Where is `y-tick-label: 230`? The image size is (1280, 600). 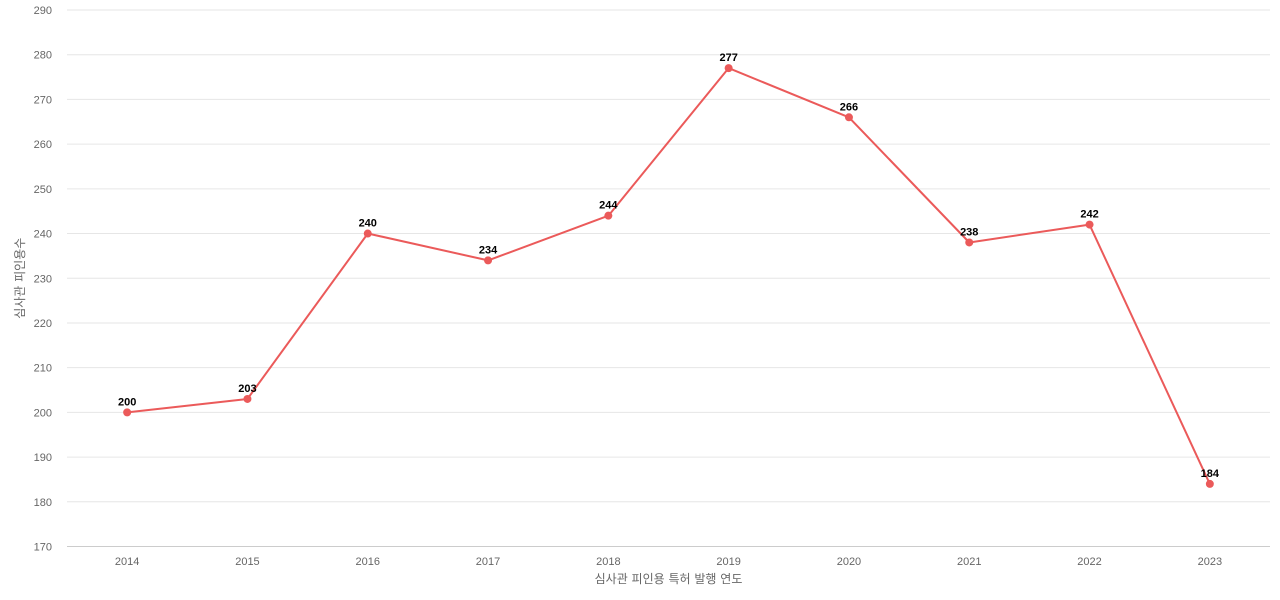 y-tick-label: 230 is located at coordinates (43, 279).